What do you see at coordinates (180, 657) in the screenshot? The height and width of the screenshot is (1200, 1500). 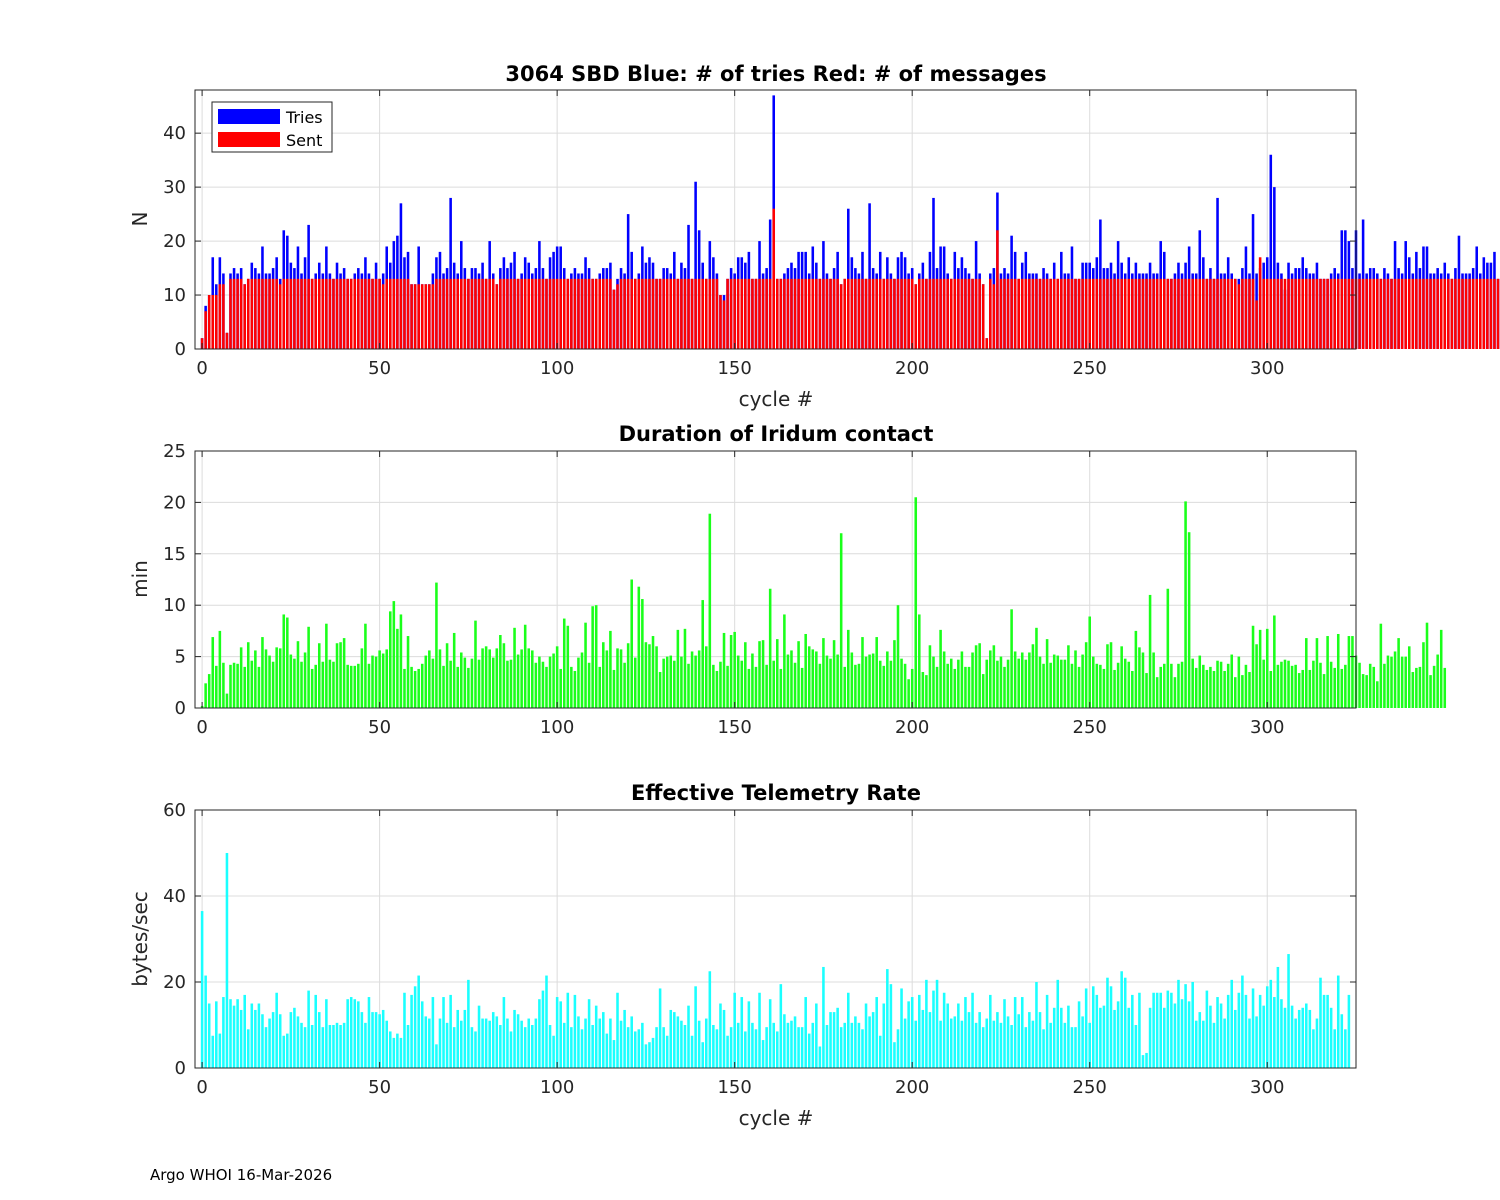 I see `duration-ytick-label: 5` at bounding box center [180, 657].